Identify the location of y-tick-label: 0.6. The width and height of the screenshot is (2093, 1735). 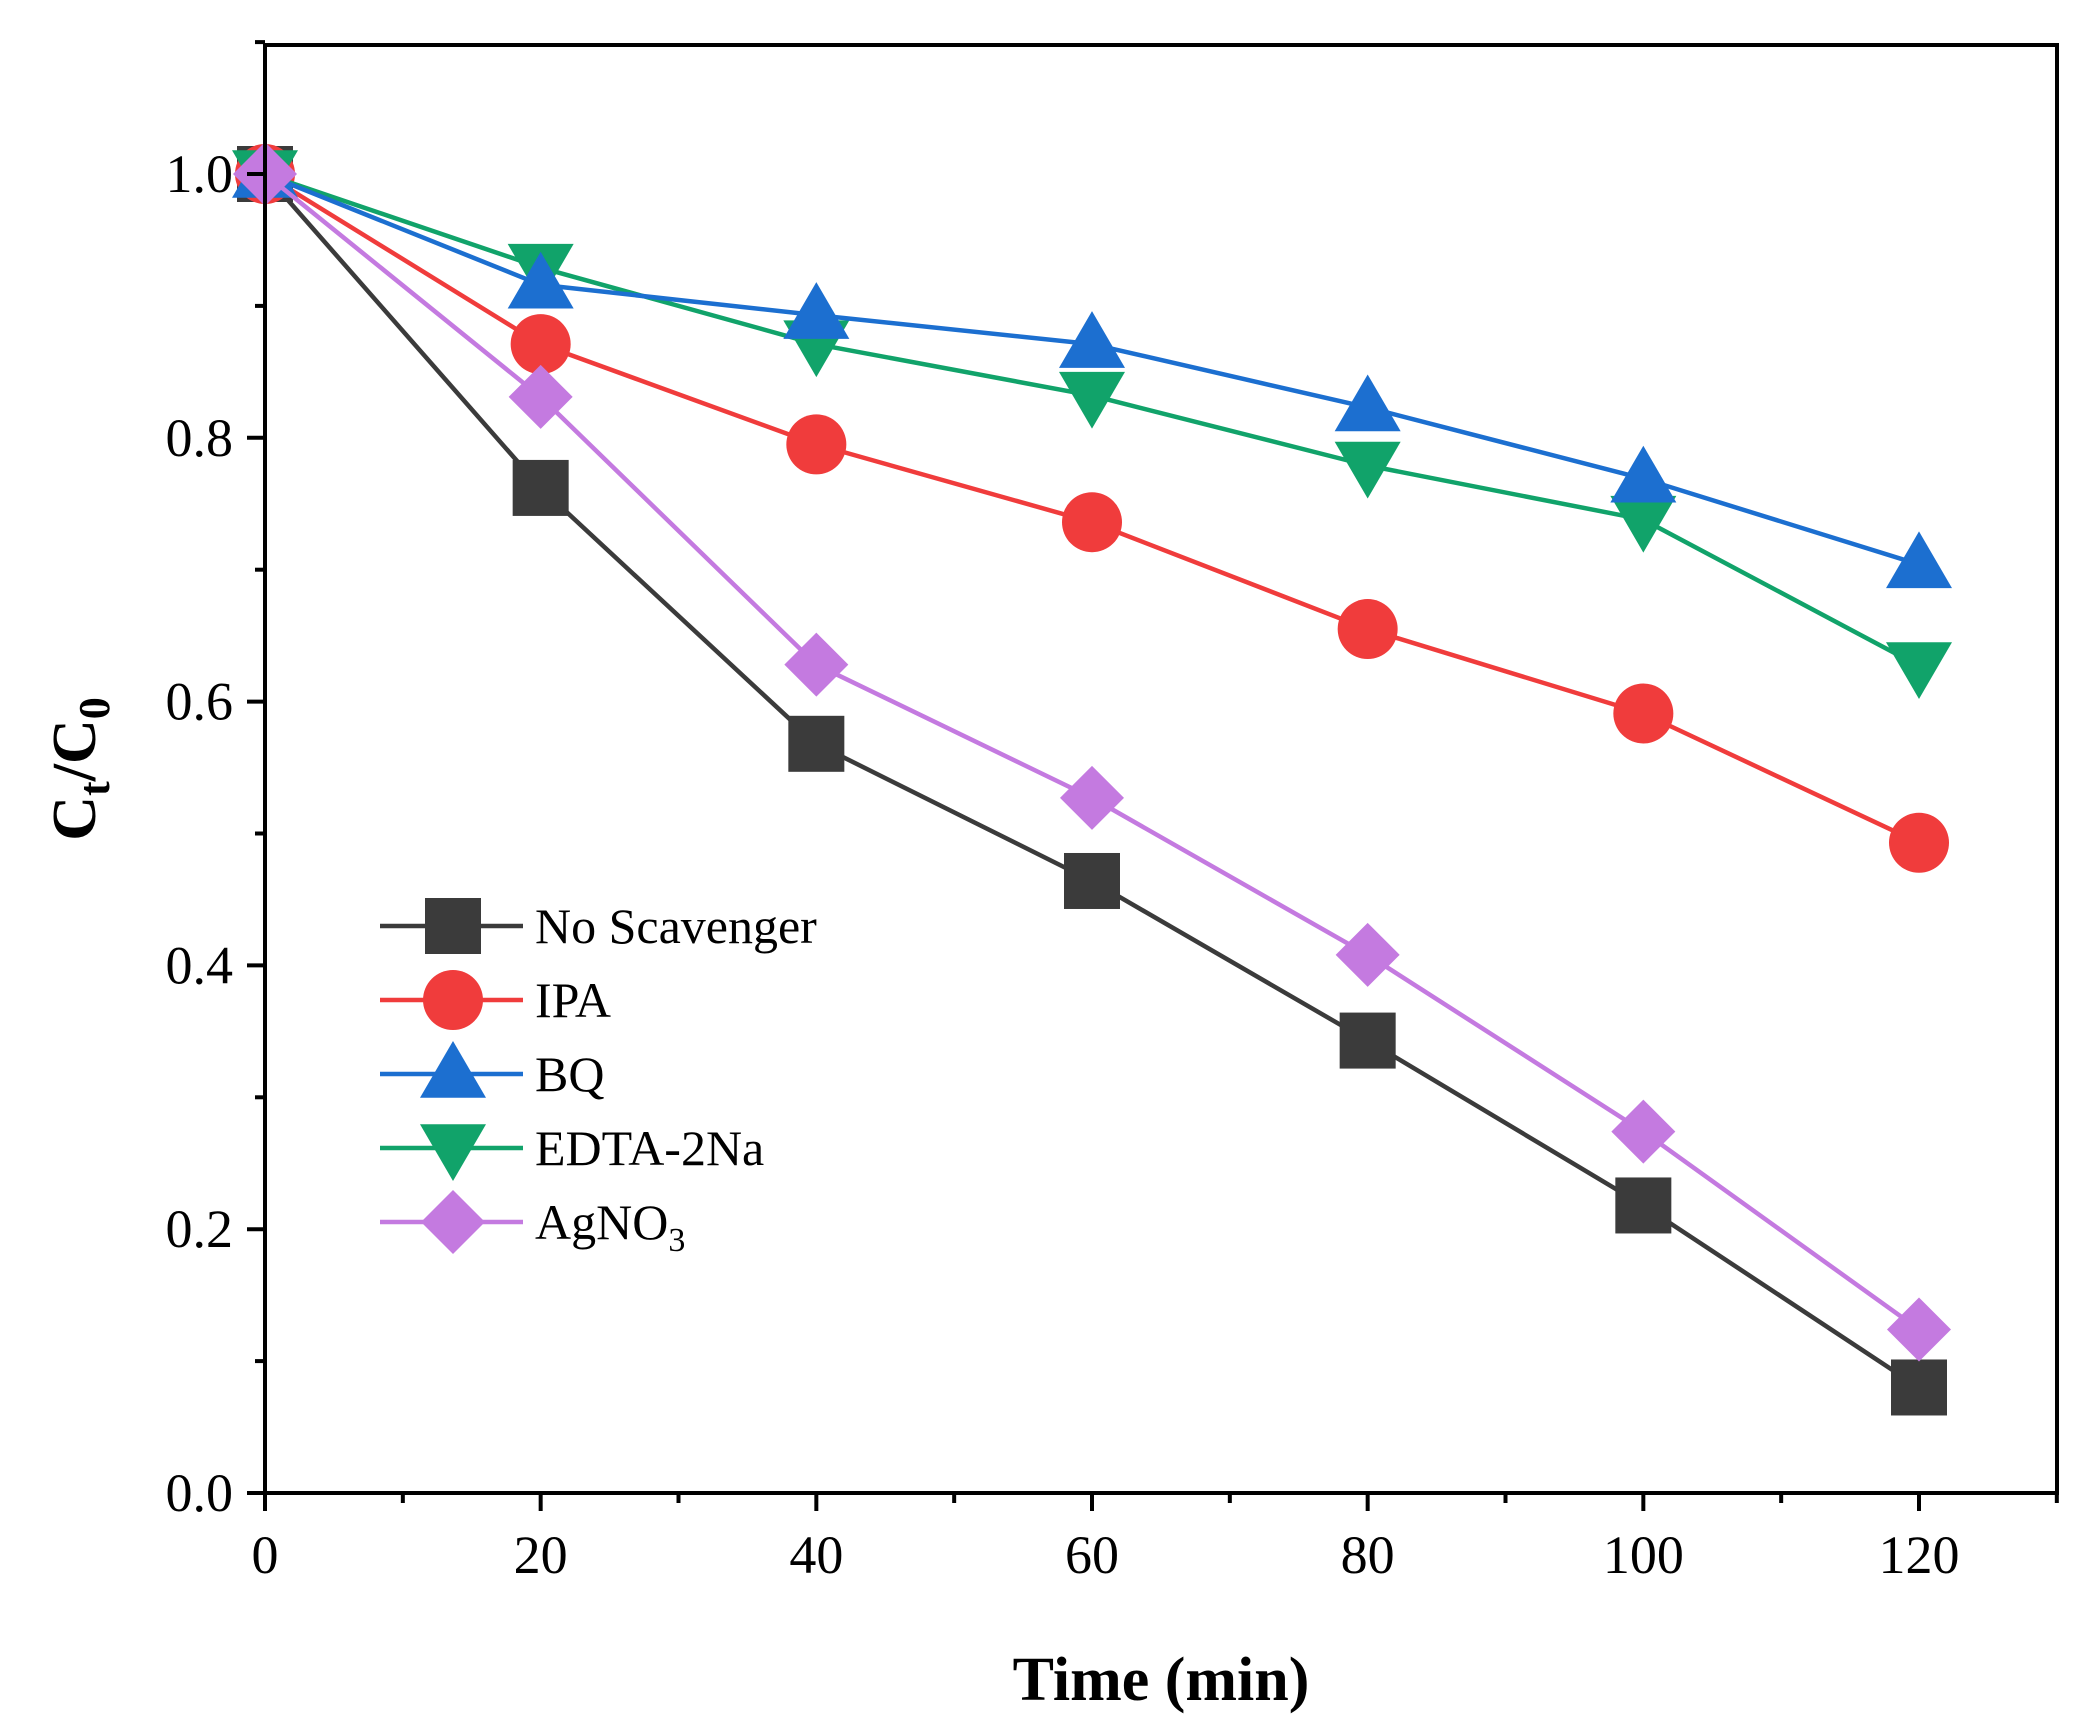
(200, 702).